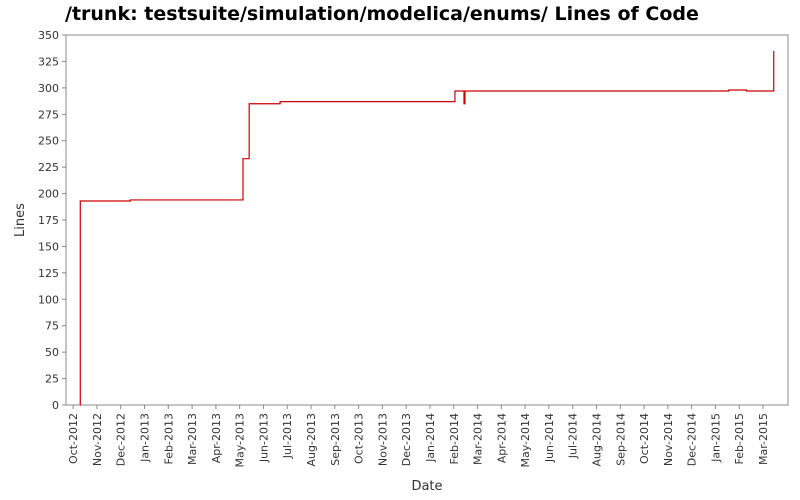 This screenshot has height=500, width=800. I want to click on y-tick-label: 225, so click(48, 167).